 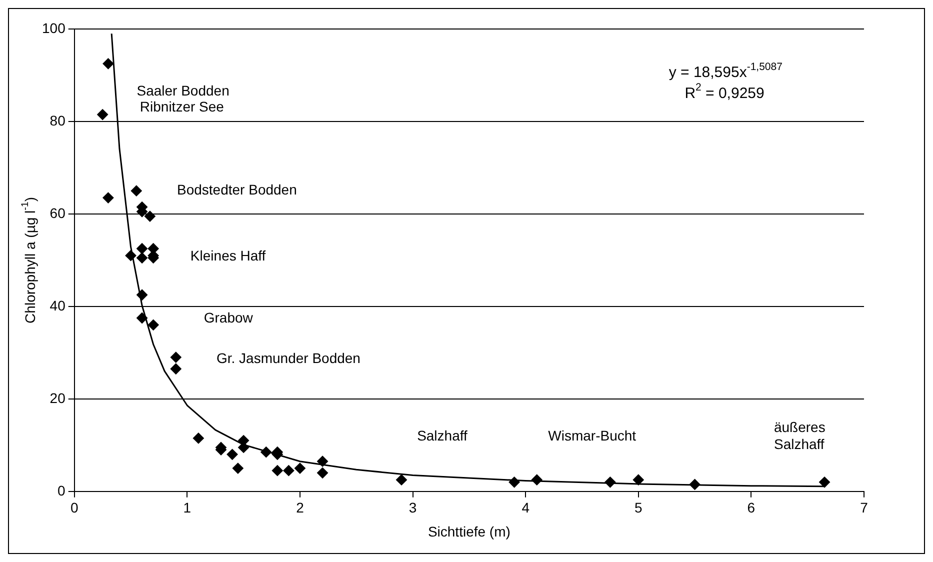 I want to click on annotation: Kleines Haff, so click(x=228, y=255).